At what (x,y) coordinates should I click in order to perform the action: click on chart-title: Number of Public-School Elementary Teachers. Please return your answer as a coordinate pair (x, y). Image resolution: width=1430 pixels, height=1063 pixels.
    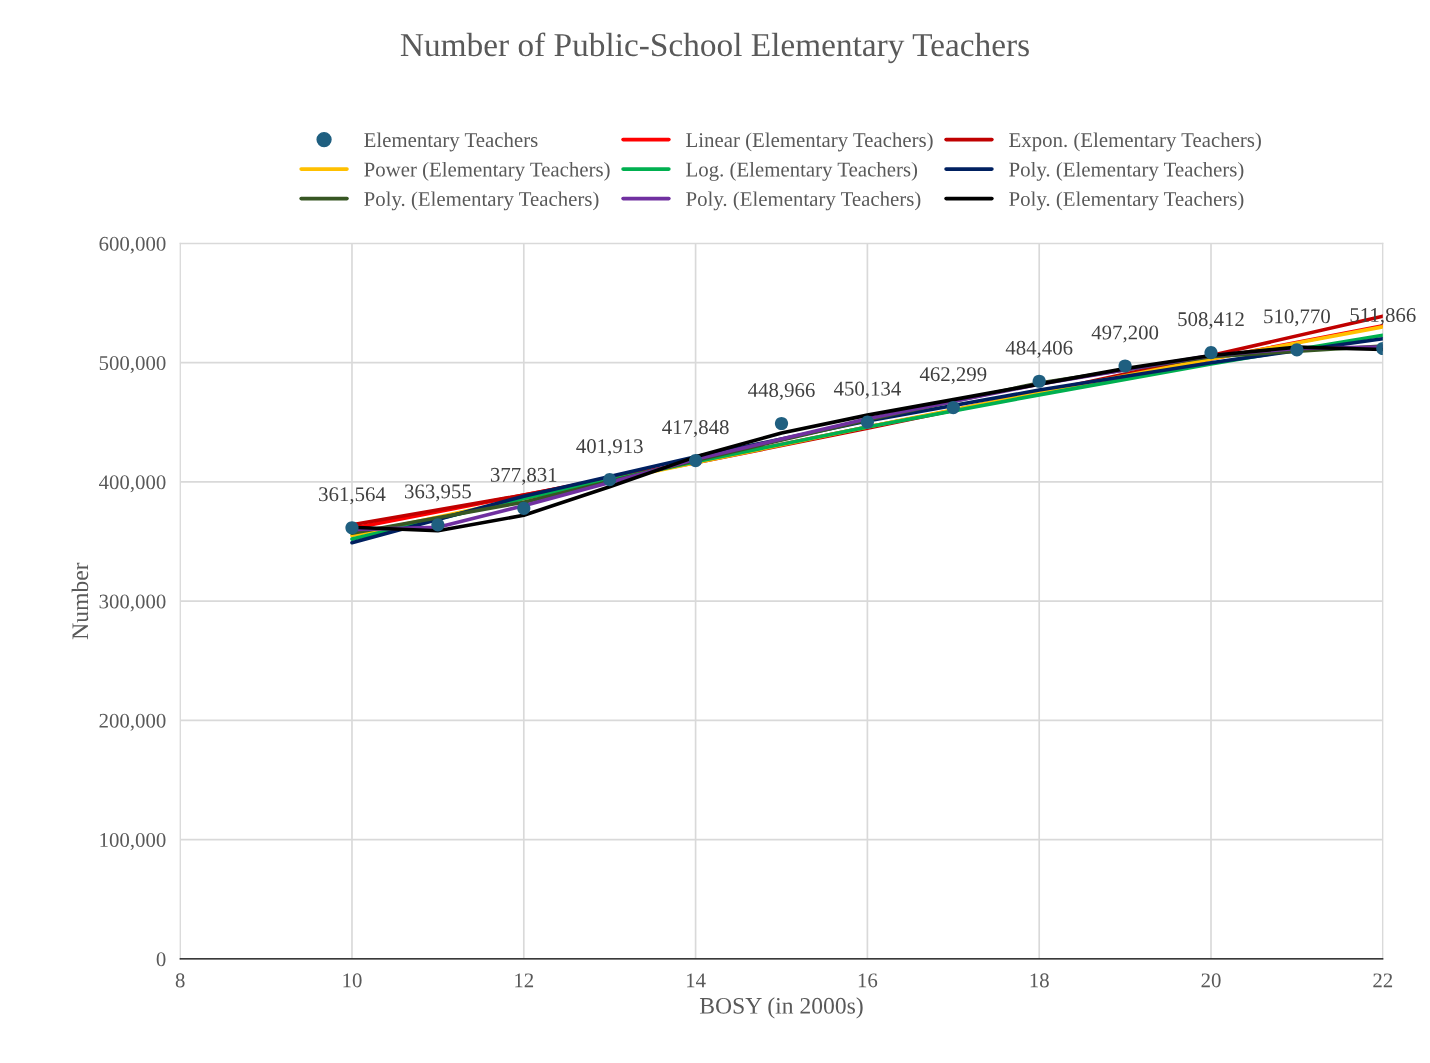
    Looking at the image, I should click on (714, 48).